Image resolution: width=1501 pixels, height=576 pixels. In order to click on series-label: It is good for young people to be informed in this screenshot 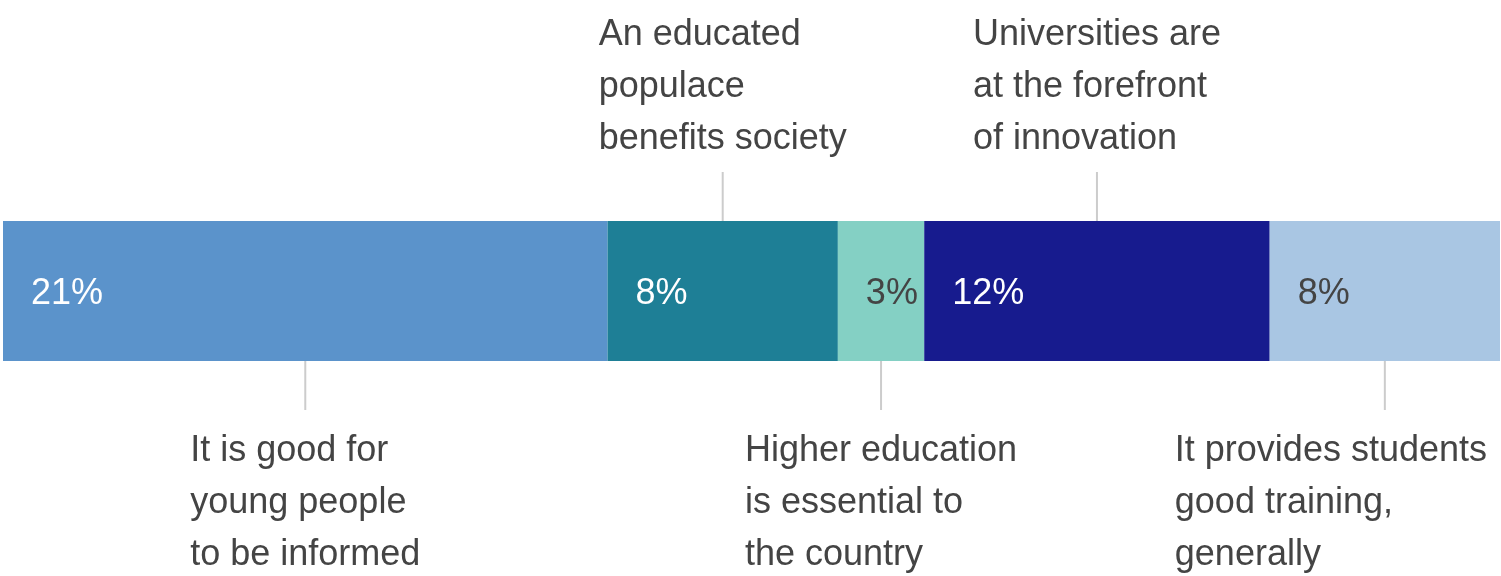, I will do `click(305, 500)`.